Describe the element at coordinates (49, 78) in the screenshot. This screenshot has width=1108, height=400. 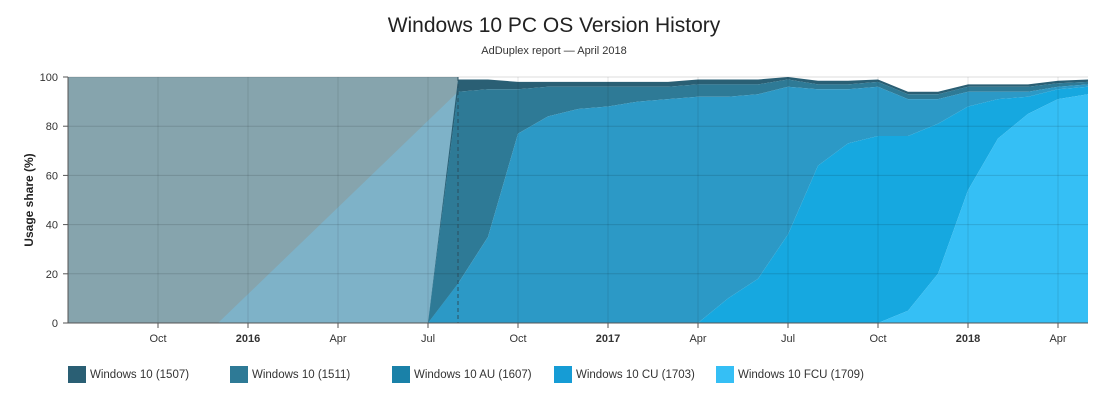
I see `y-tick-label: 100` at that location.